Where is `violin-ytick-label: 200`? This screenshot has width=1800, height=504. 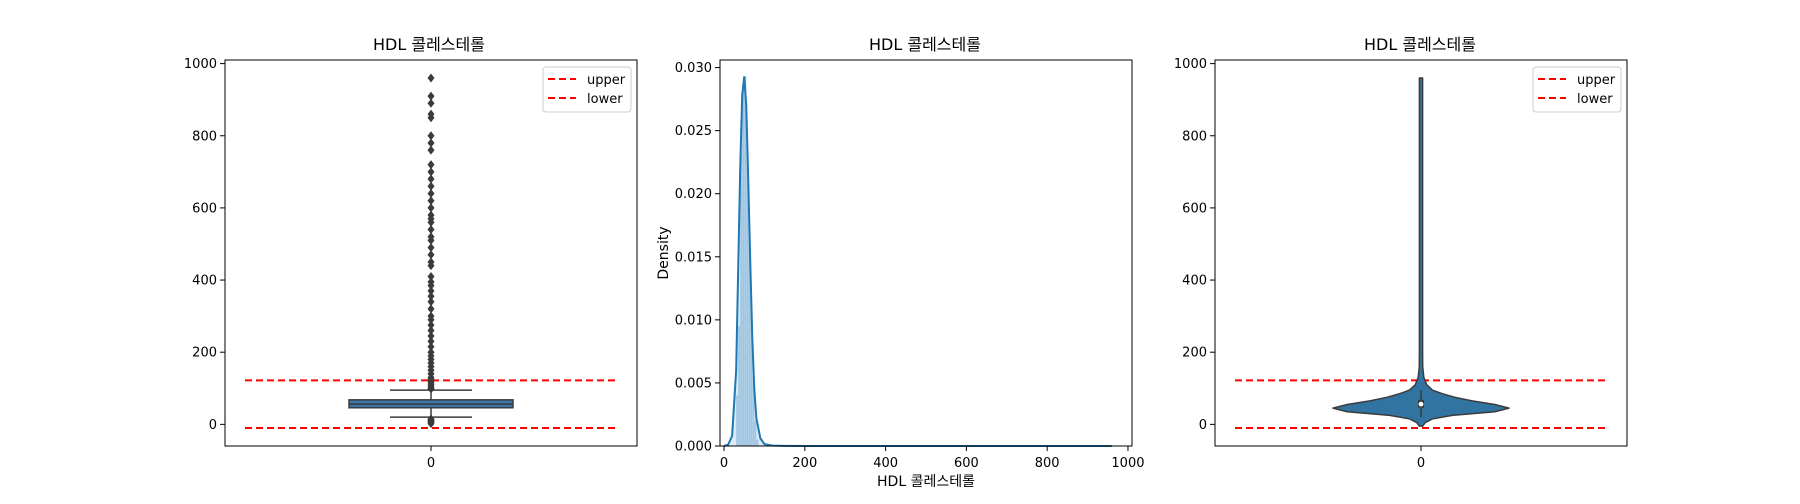 violin-ytick-label: 200 is located at coordinates (1194, 353).